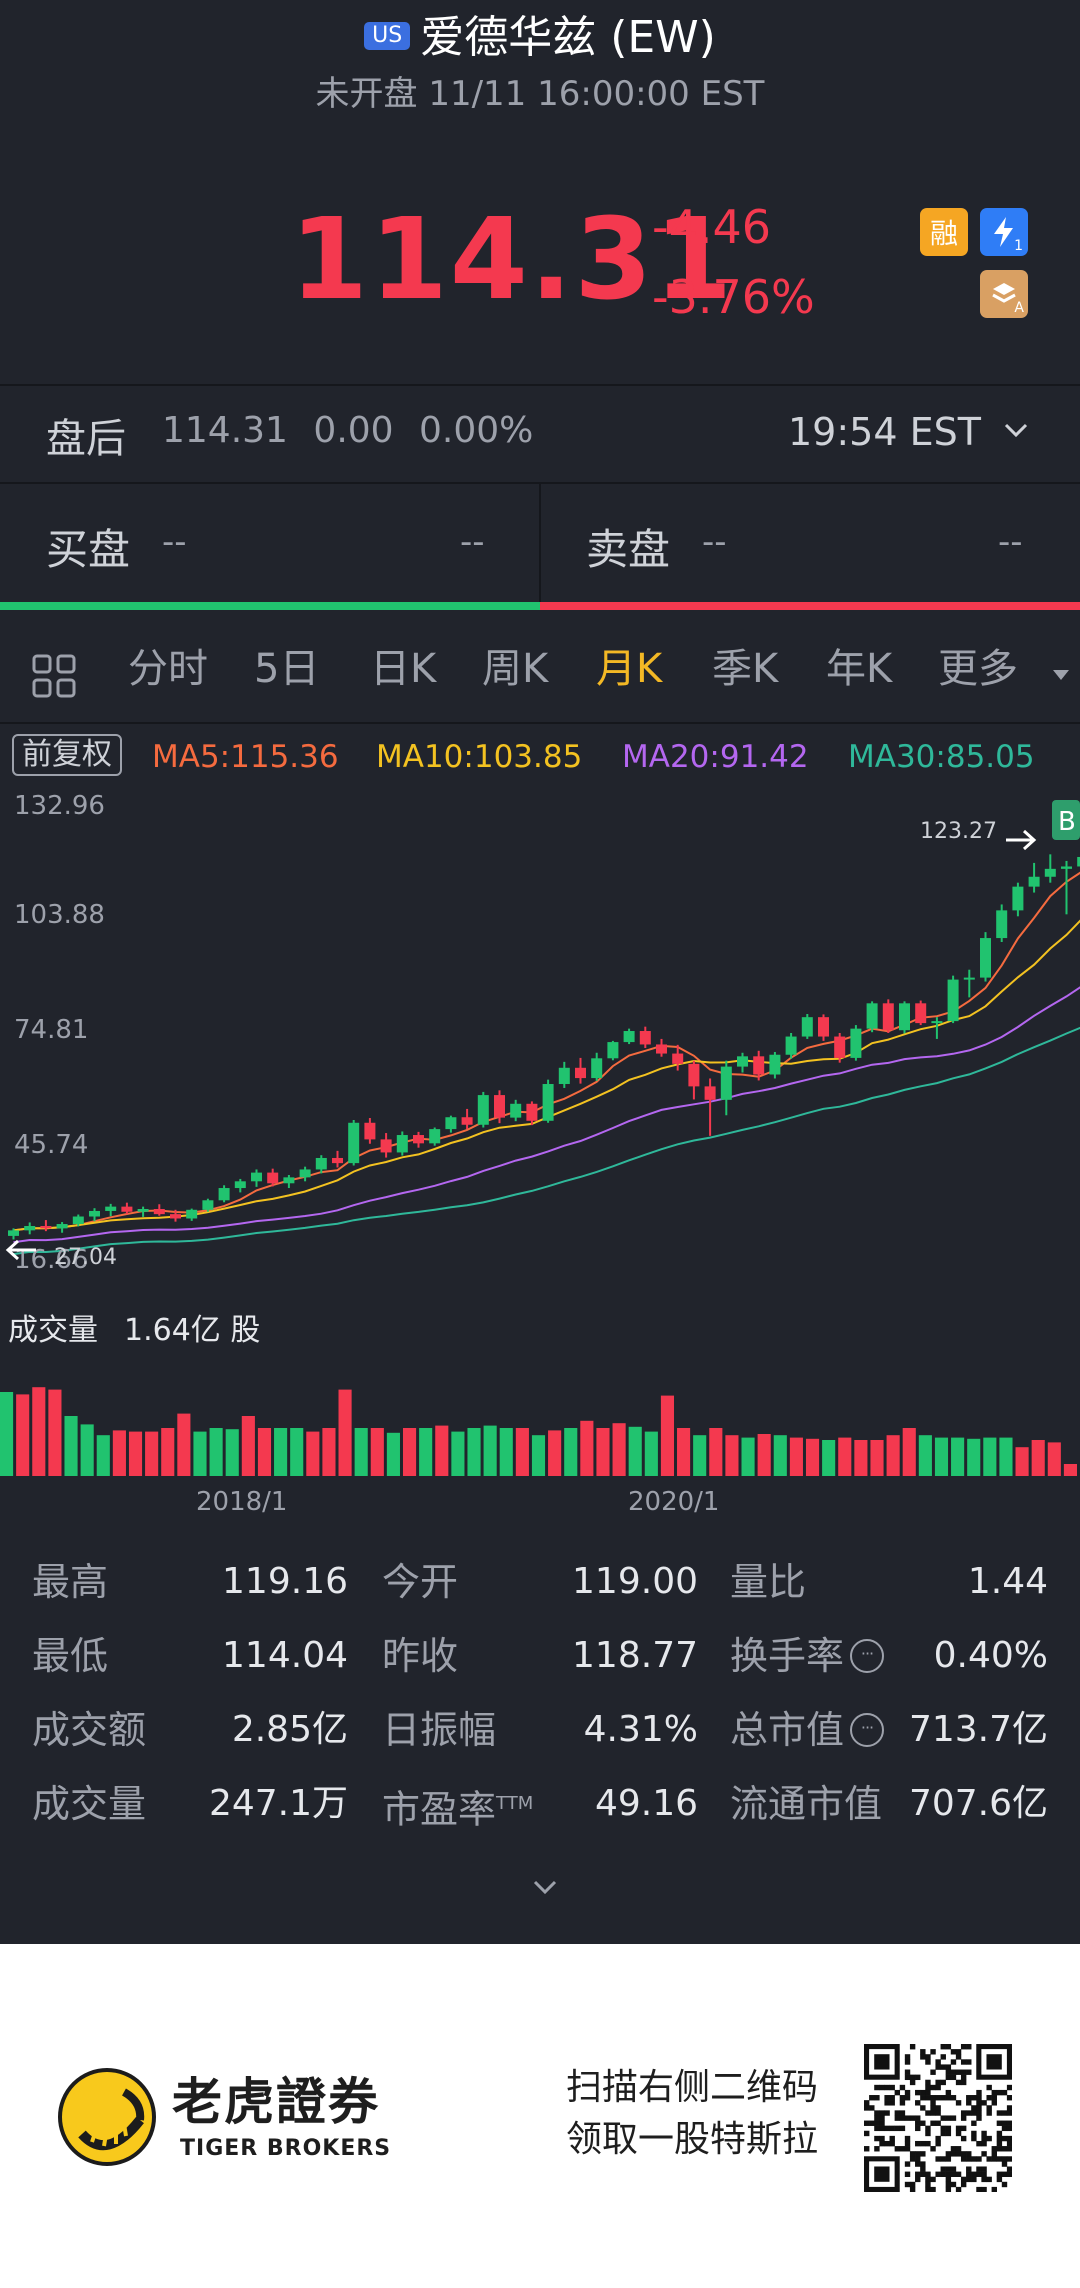 Image resolution: width=1080 pixels, height=2288 pixels. I want to click on stack-icon: A, so click(1004, 294).